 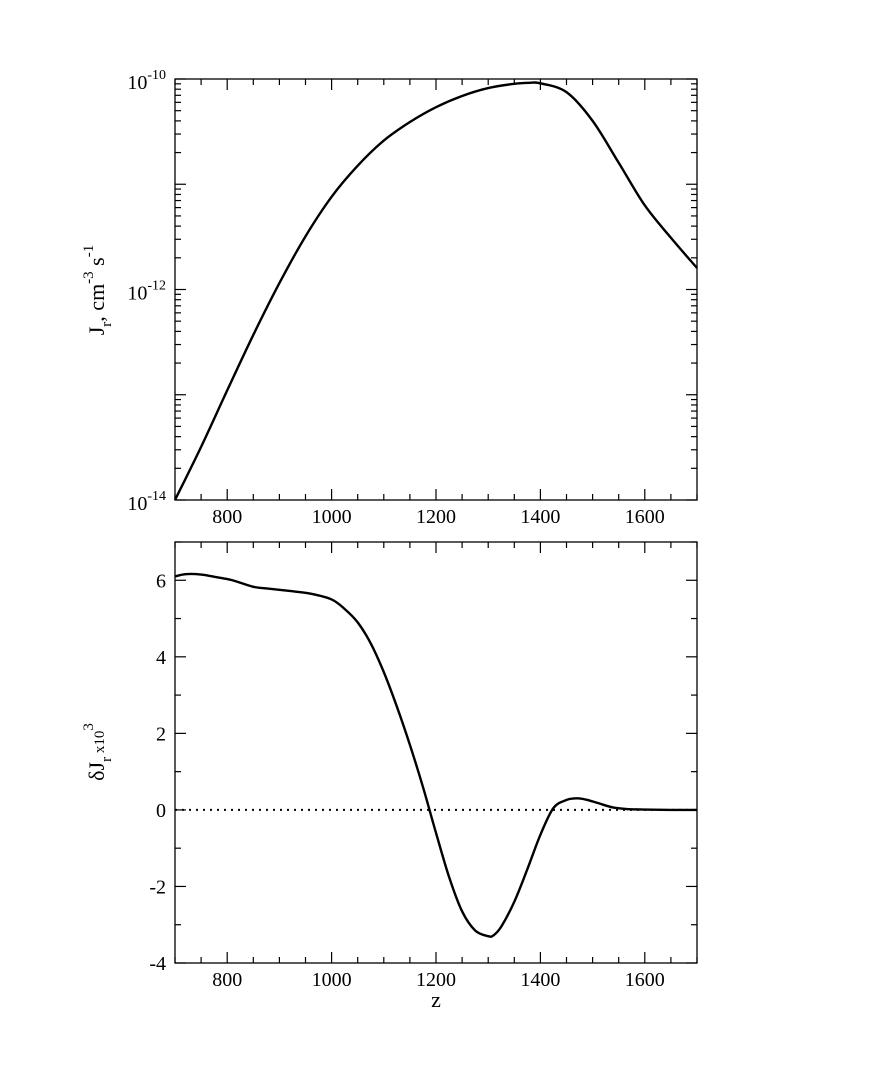 I want to click on y-tick-label: 4, so click(x=161, y=658).